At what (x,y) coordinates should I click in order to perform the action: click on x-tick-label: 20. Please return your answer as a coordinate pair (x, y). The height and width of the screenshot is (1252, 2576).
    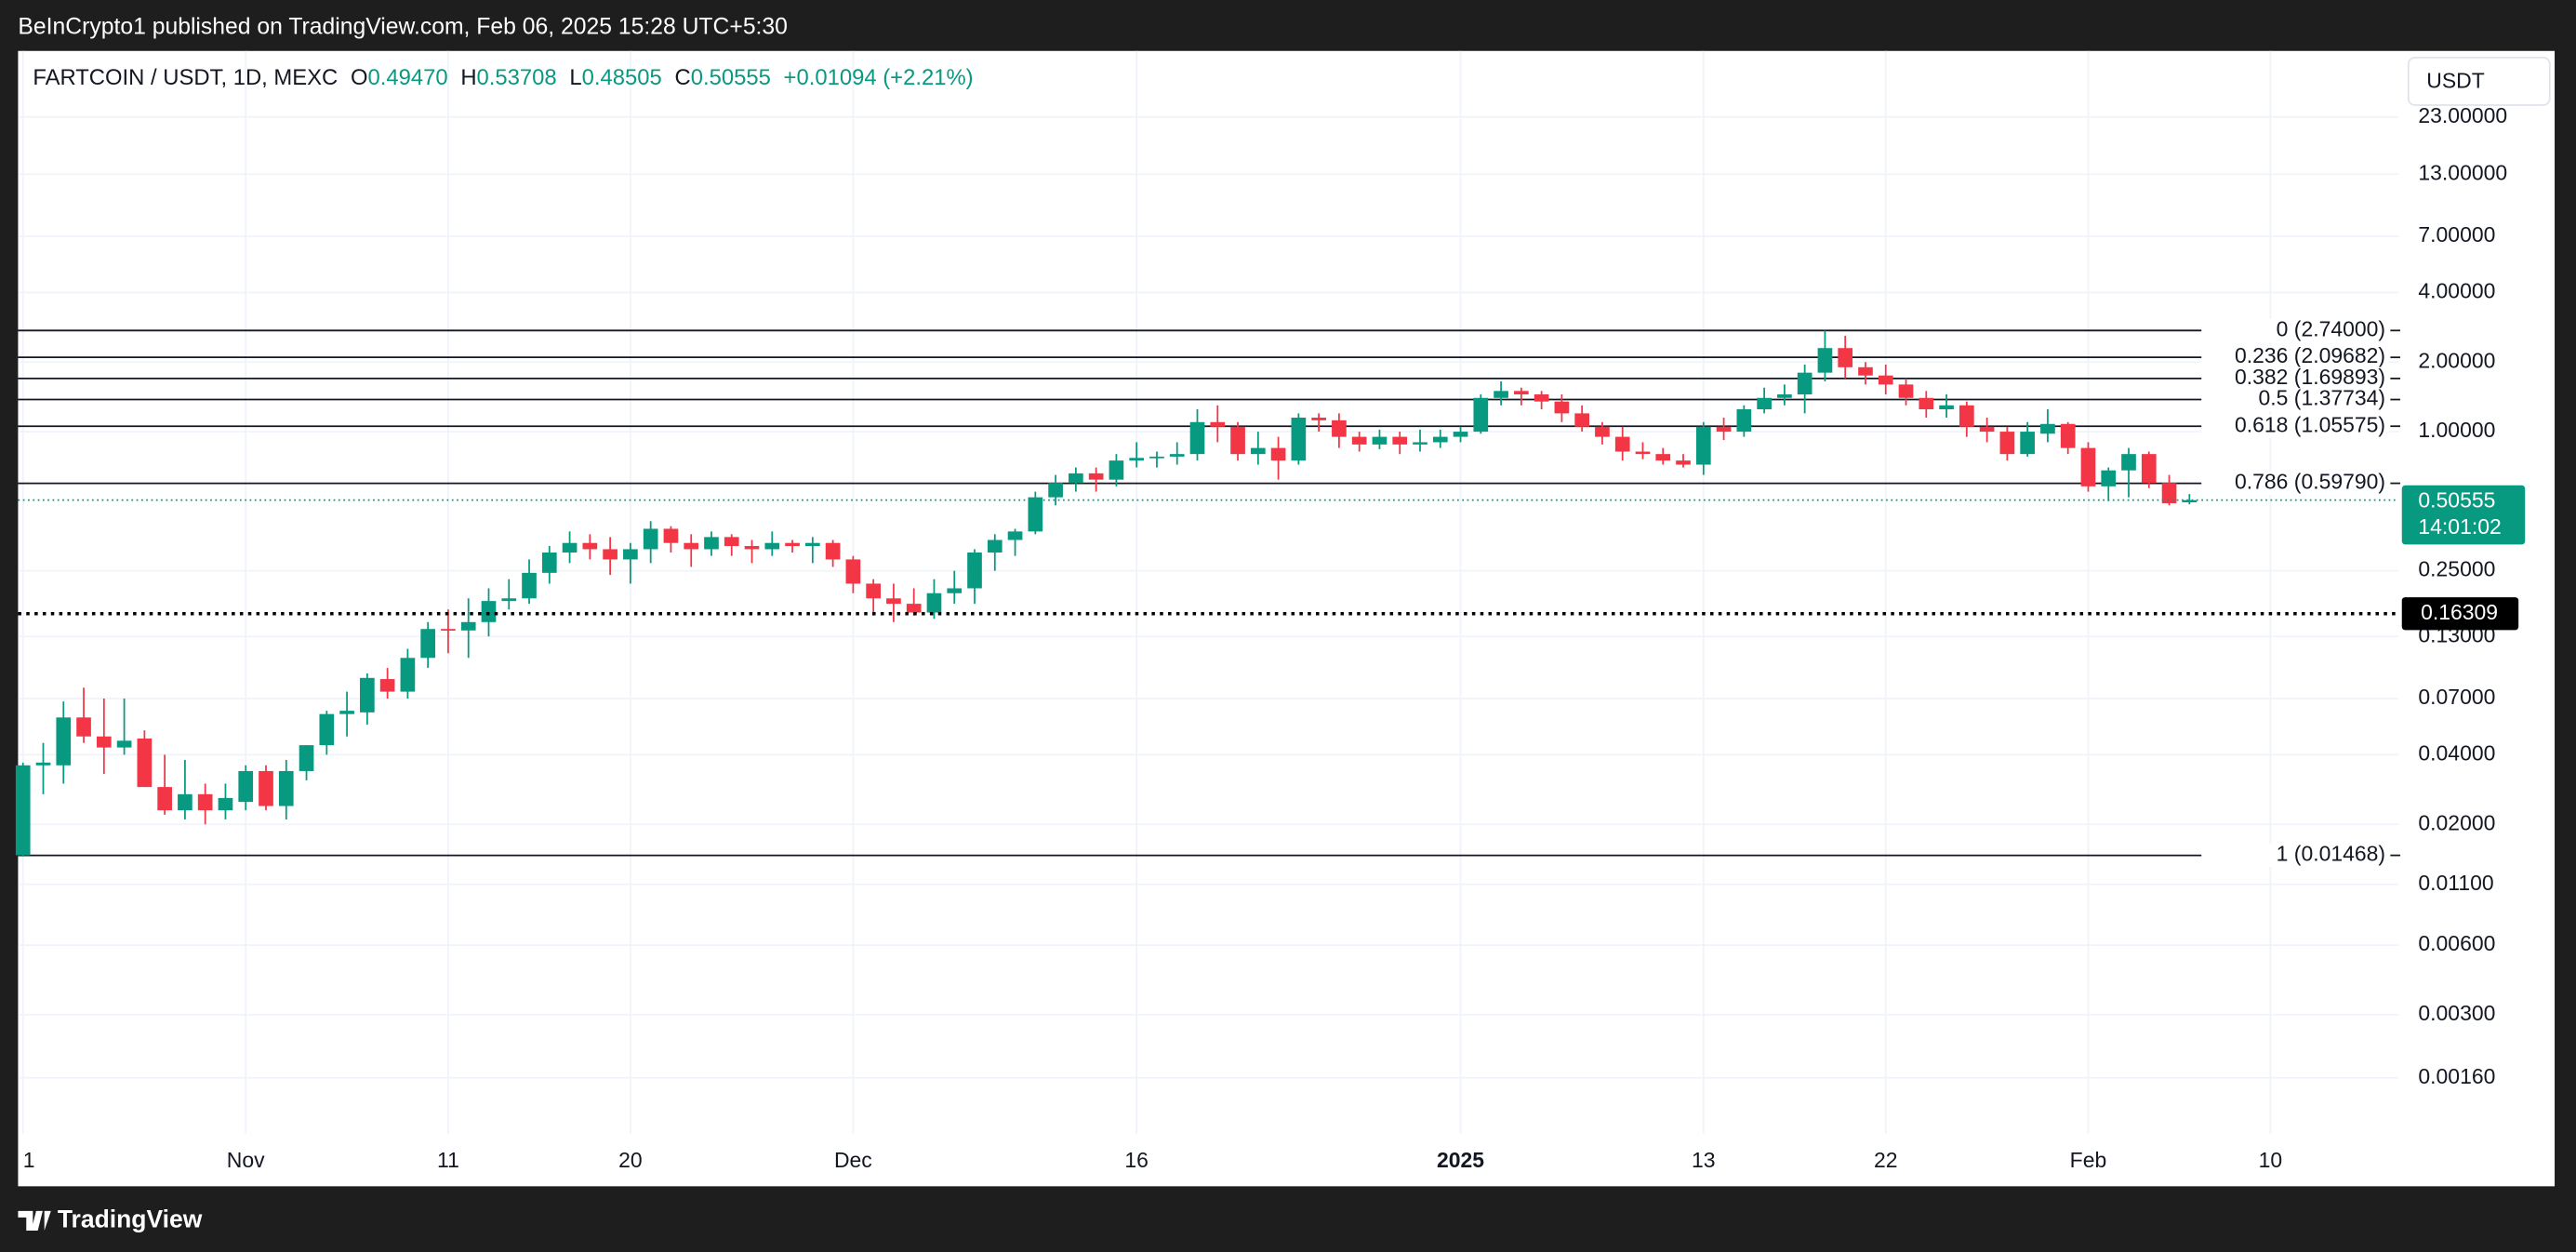
    Looking at the image, I should click on (630, 1160).